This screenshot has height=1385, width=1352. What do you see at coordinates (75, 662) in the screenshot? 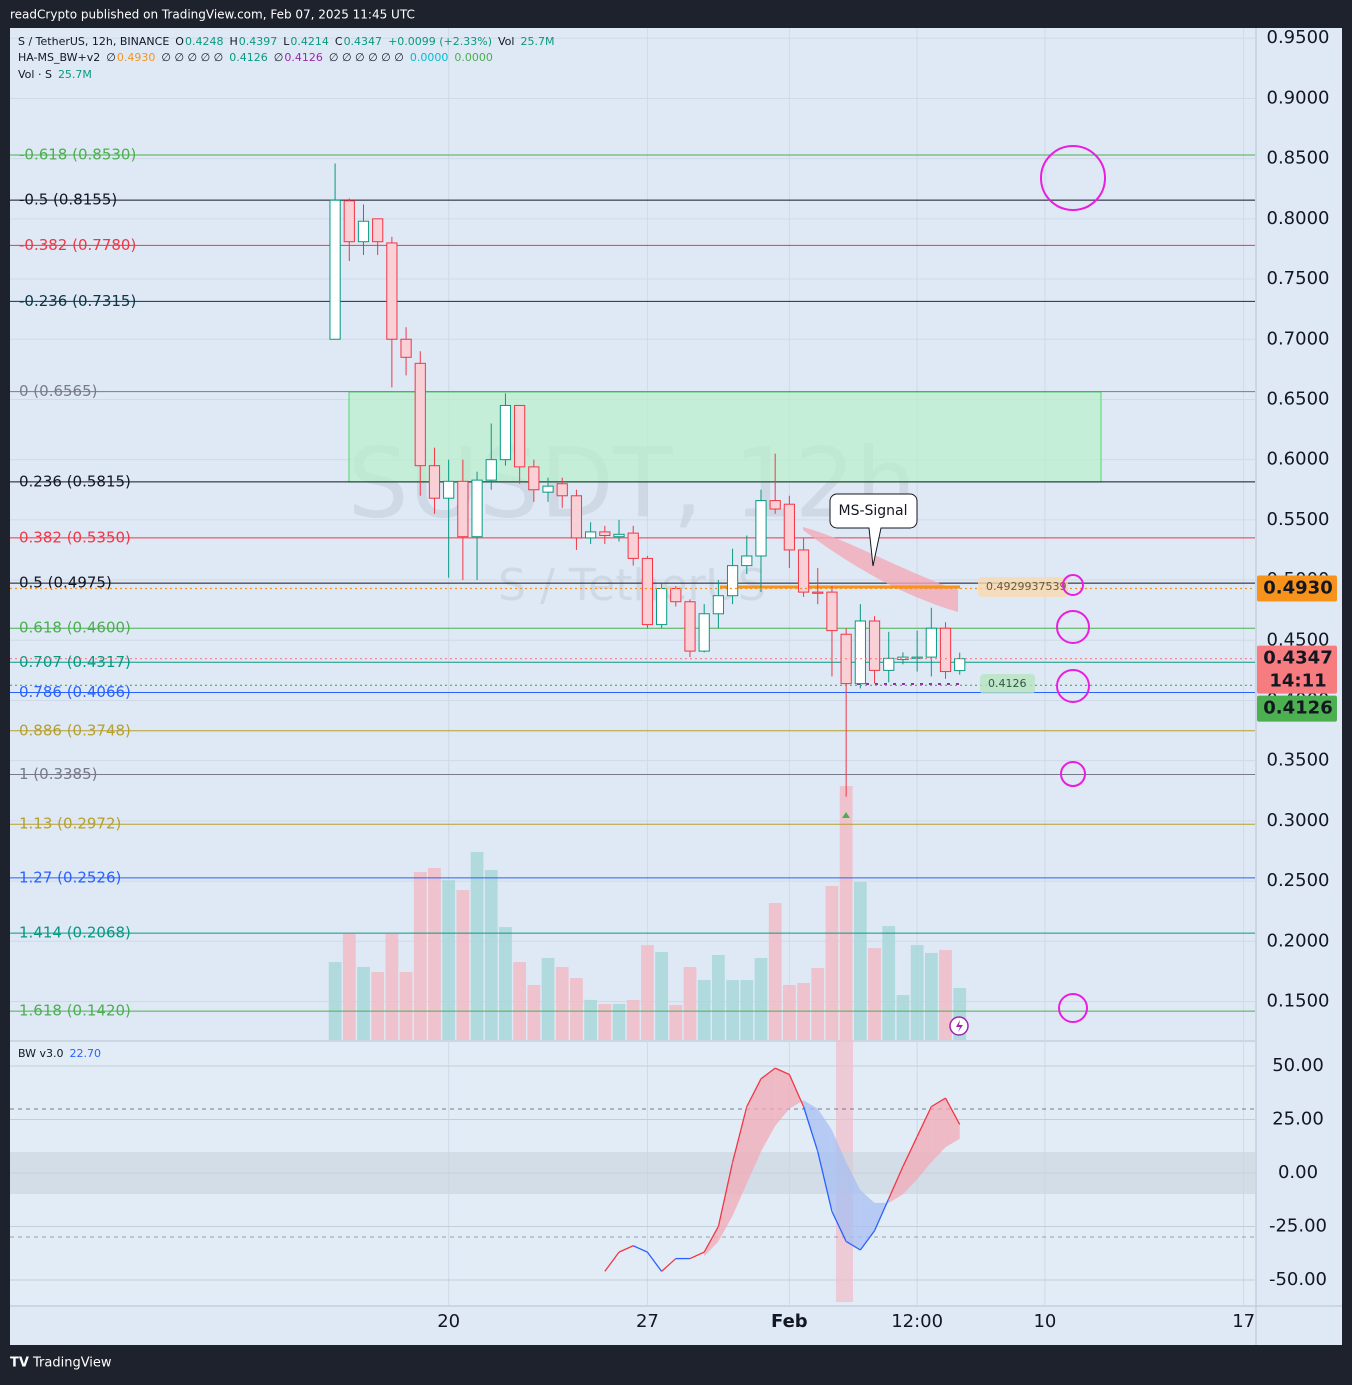
I see `fib-label: 0.707 (0.4317)` at bounding box center [75, 662].